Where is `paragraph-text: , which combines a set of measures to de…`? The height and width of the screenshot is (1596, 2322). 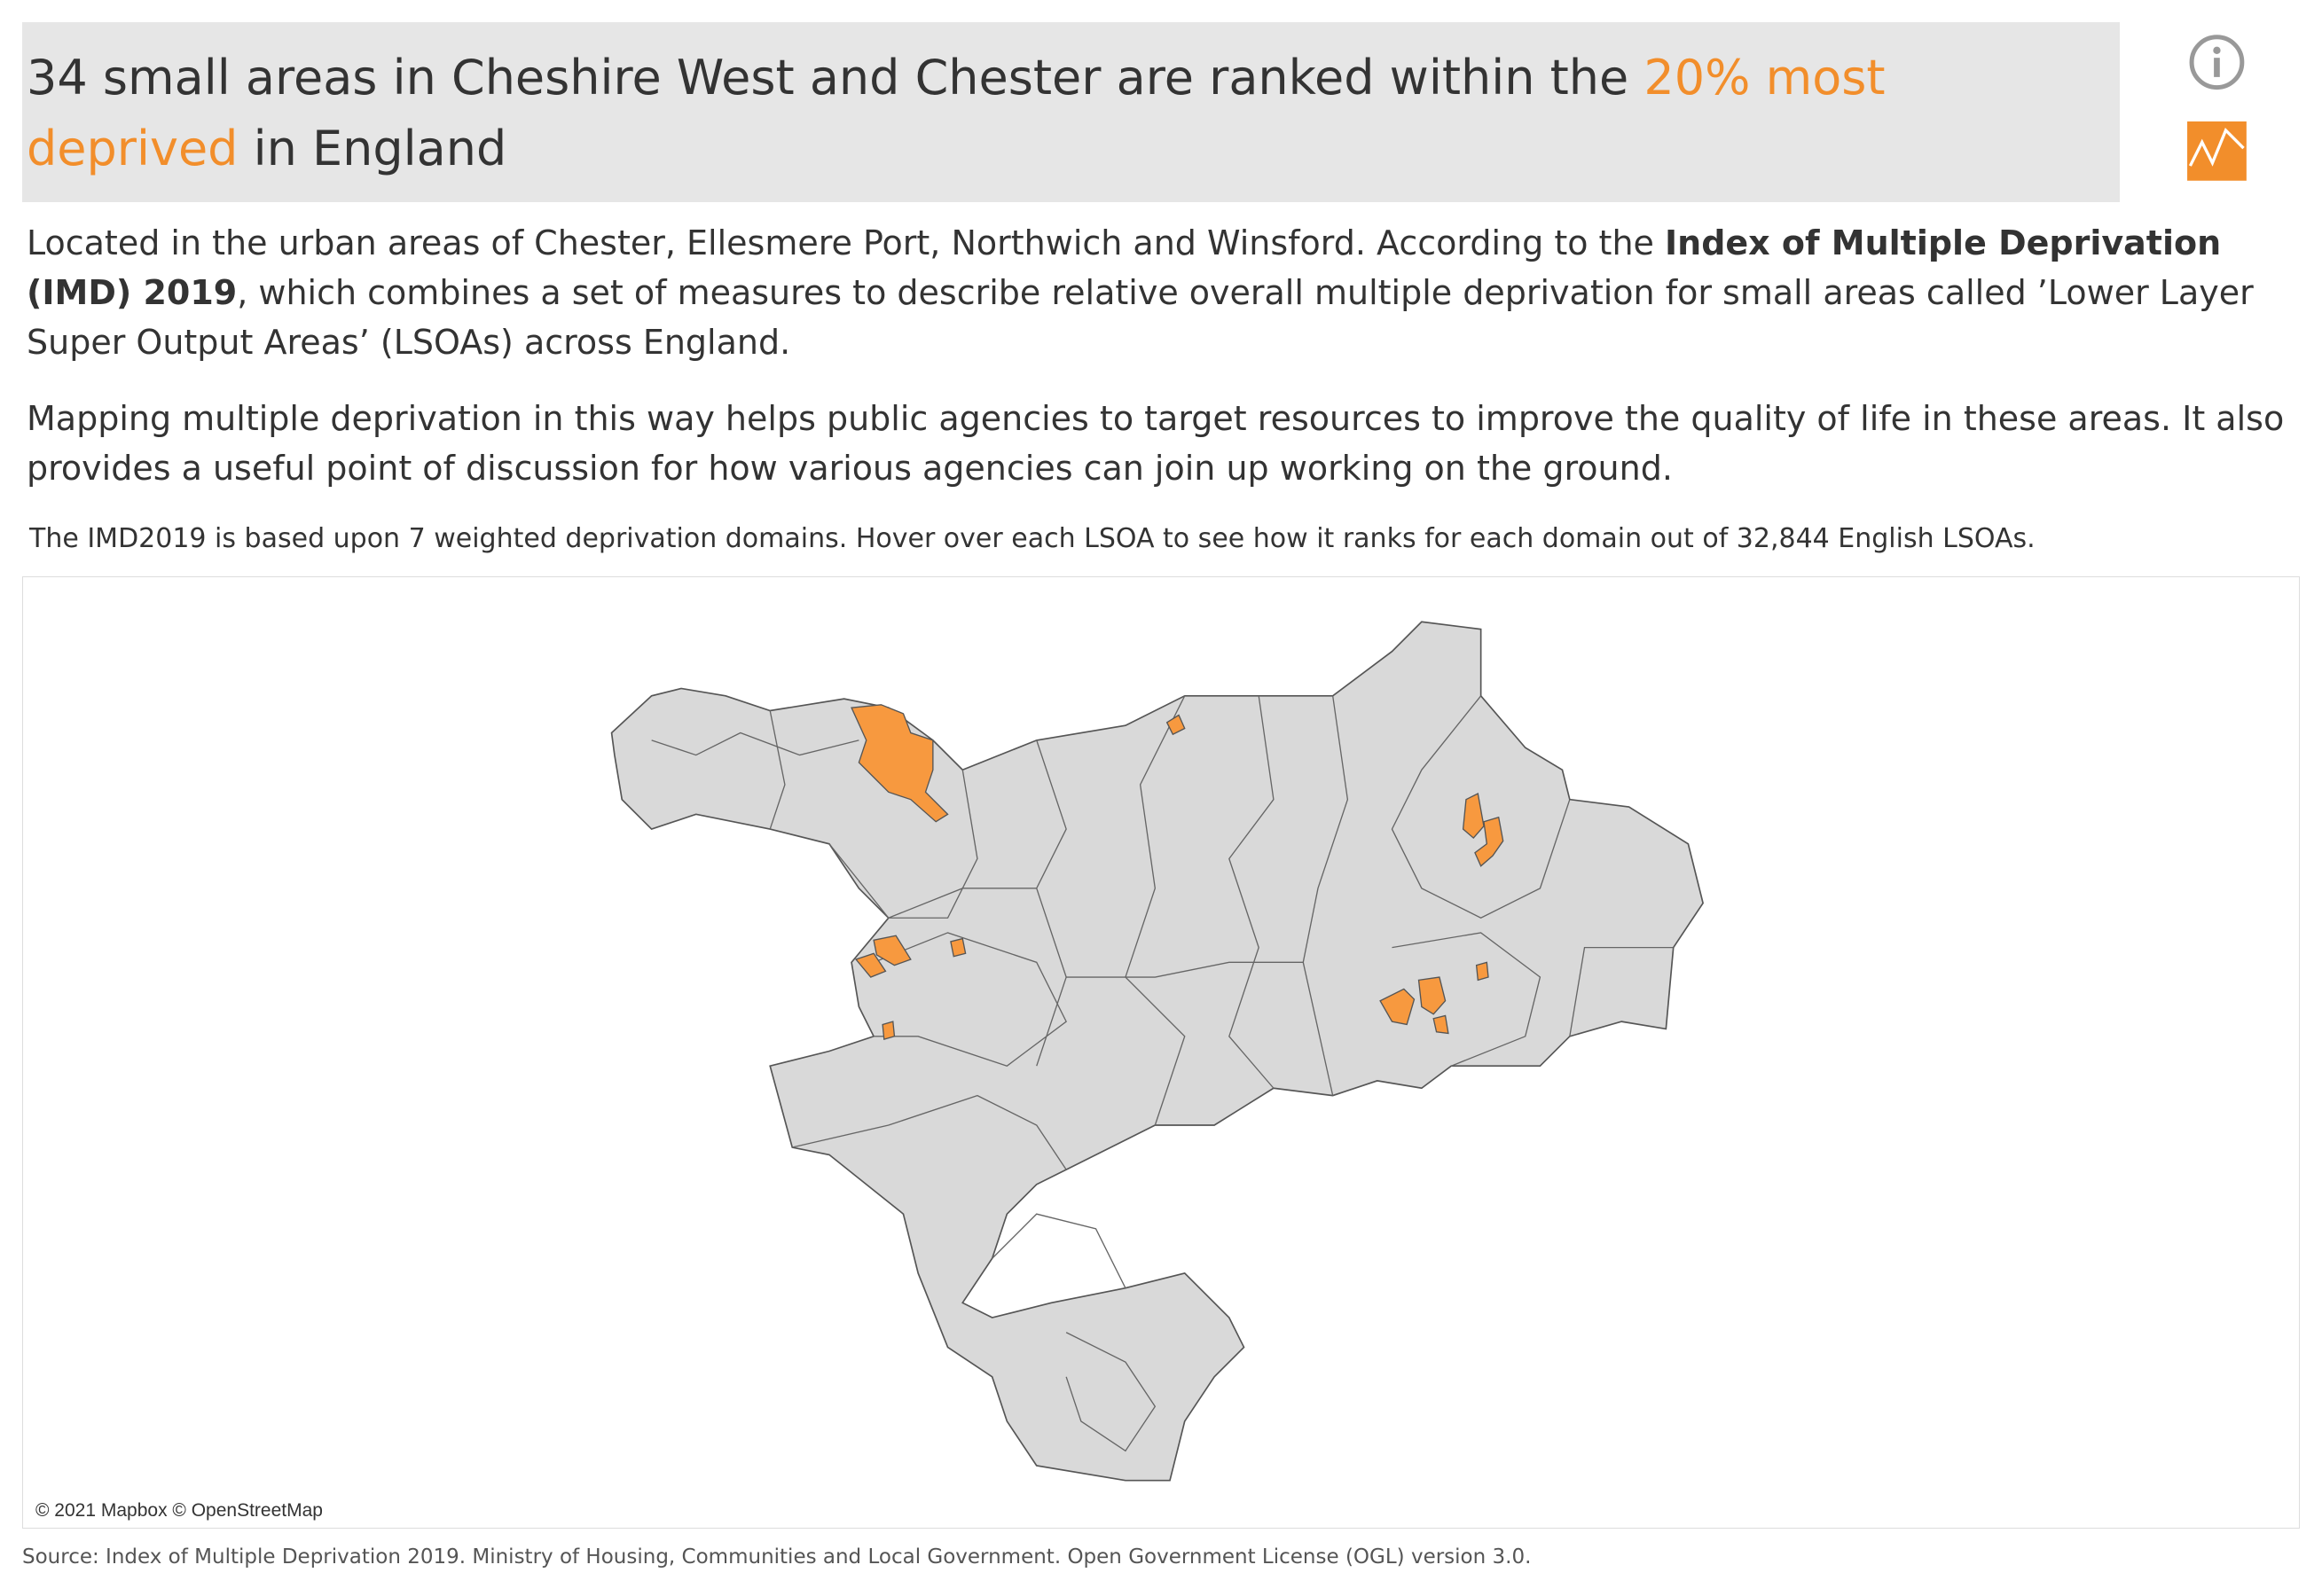
paragraph-text: , which combines a set of measures to de… is located at coordinates (1140, 317).